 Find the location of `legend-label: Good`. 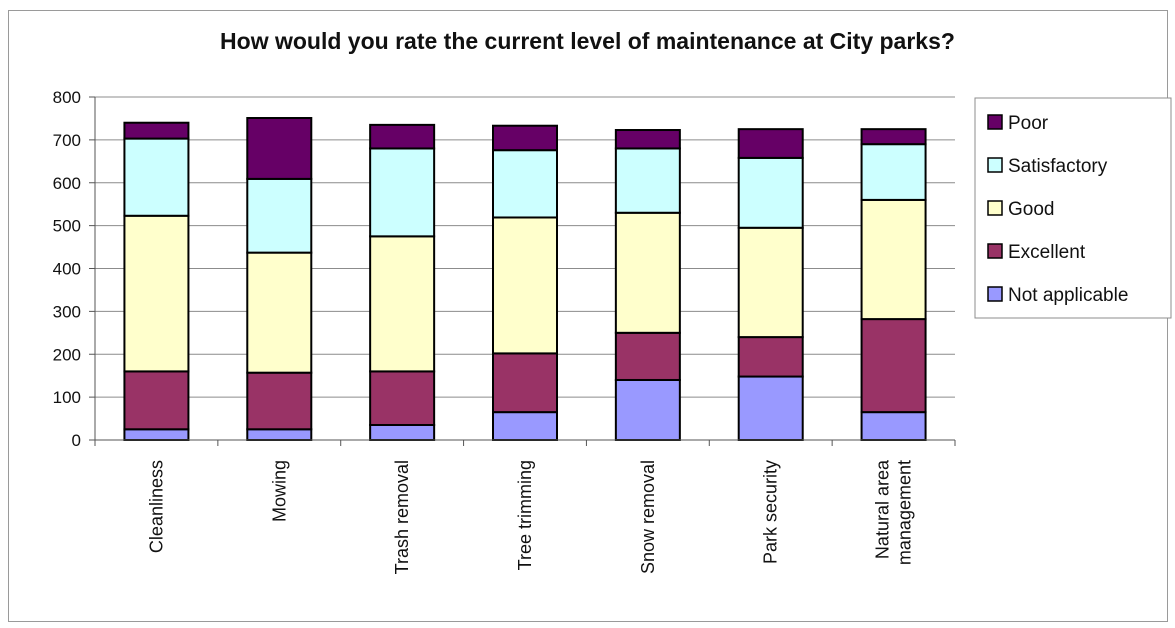

legend-label: Good is located at coordinates (1031, 209).